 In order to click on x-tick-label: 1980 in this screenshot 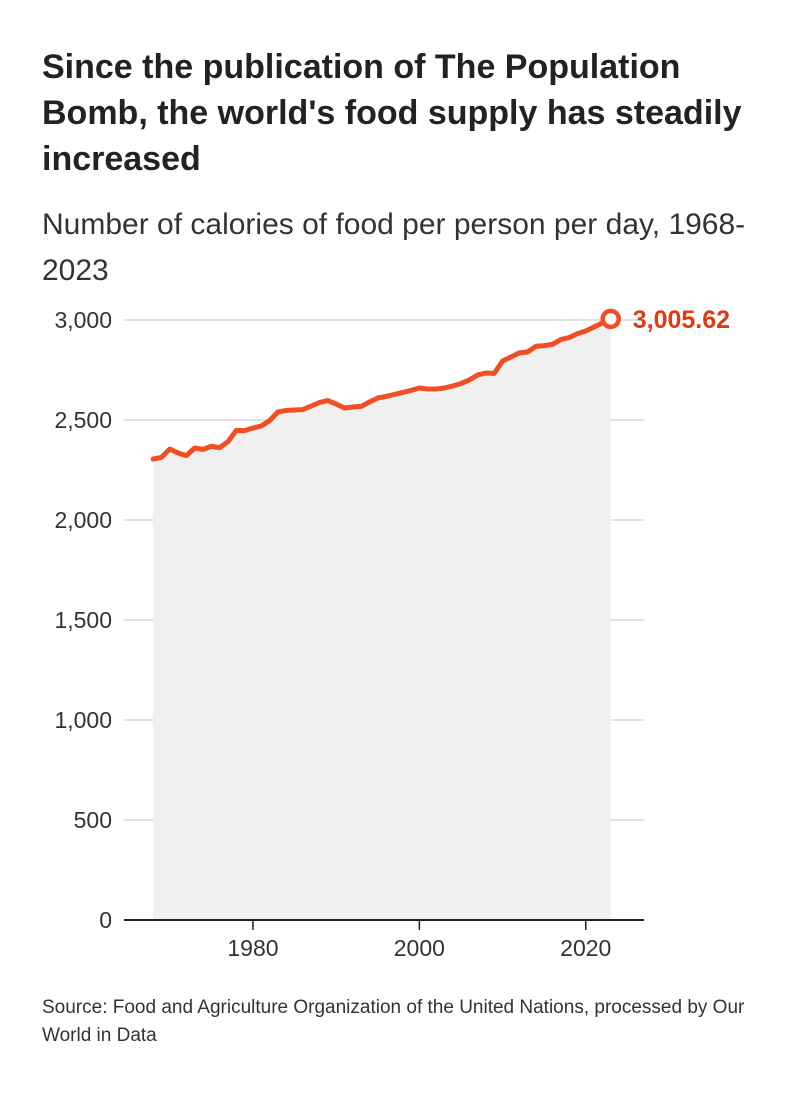, I will do `click(252, 948)`.